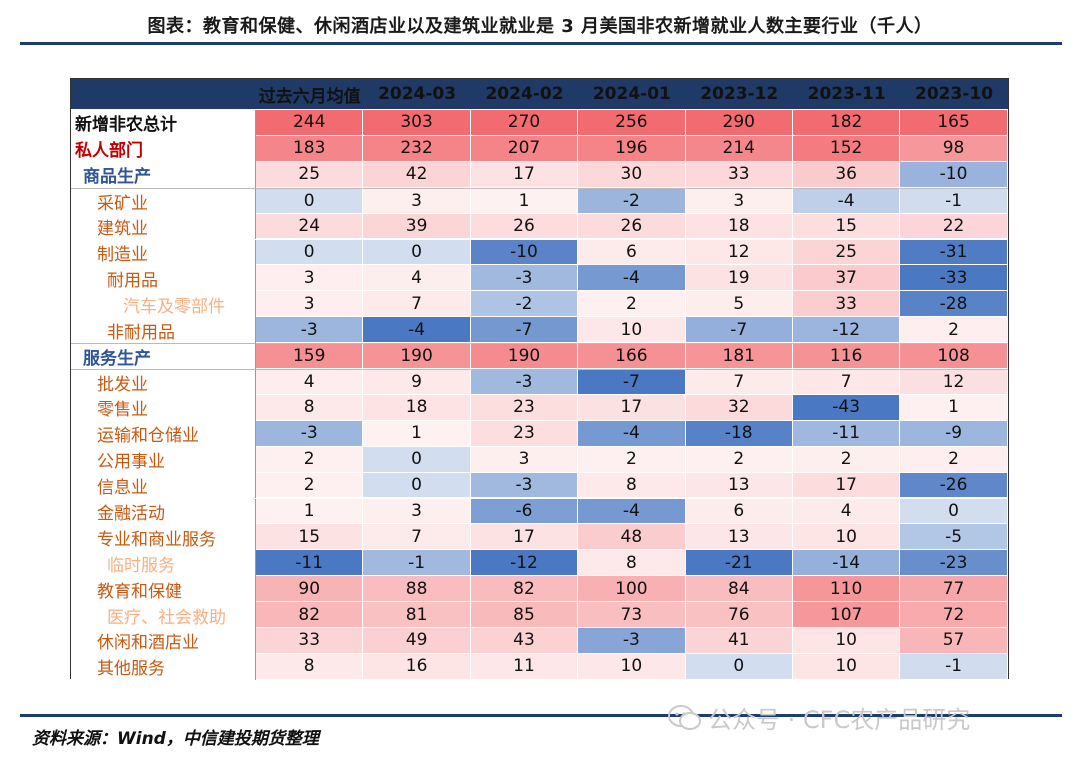 This screenshot has height=758, width=1080. I want to click on value-cell: 37, so click(846, 278).